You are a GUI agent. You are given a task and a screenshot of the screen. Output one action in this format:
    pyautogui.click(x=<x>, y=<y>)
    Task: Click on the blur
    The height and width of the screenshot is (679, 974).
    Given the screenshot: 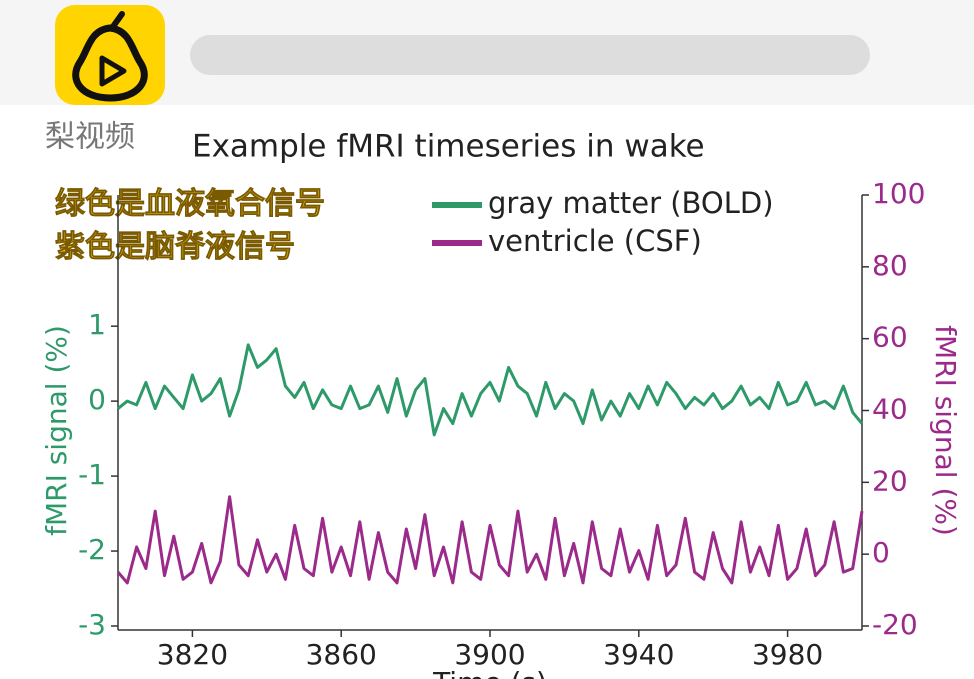 What is the action you would take?
    pyautogui.click(x=530, y=55)
    